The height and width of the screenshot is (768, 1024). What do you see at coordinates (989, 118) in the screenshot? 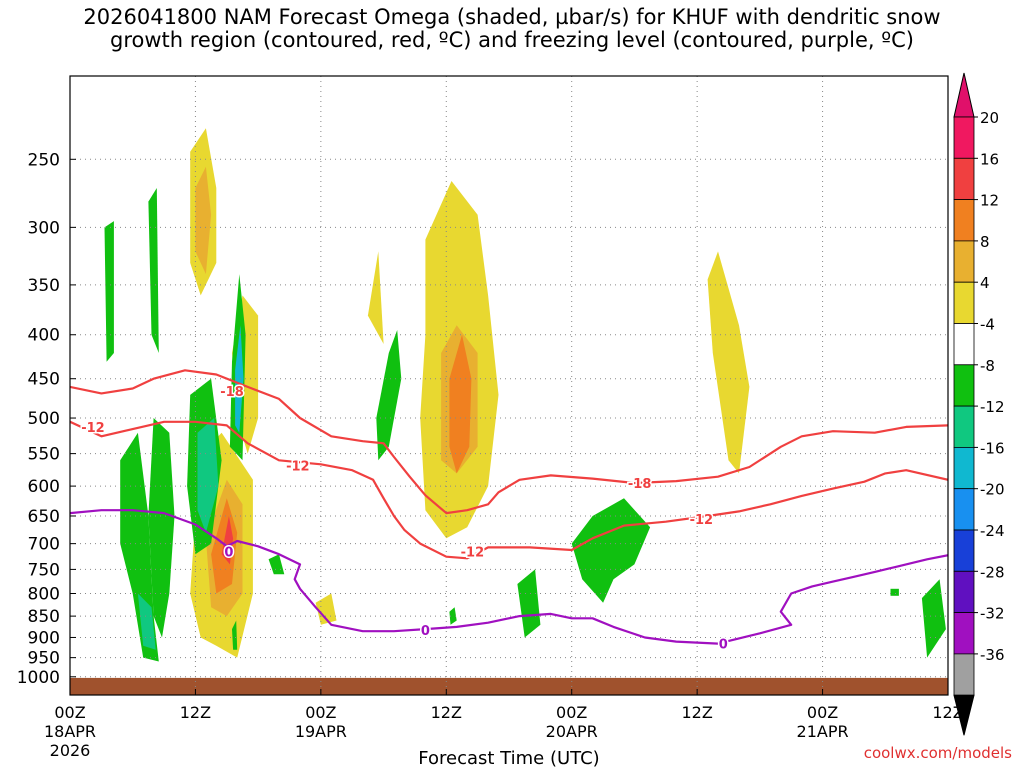
I see `colorbar-label: 20` at bounding box center [989, 118].